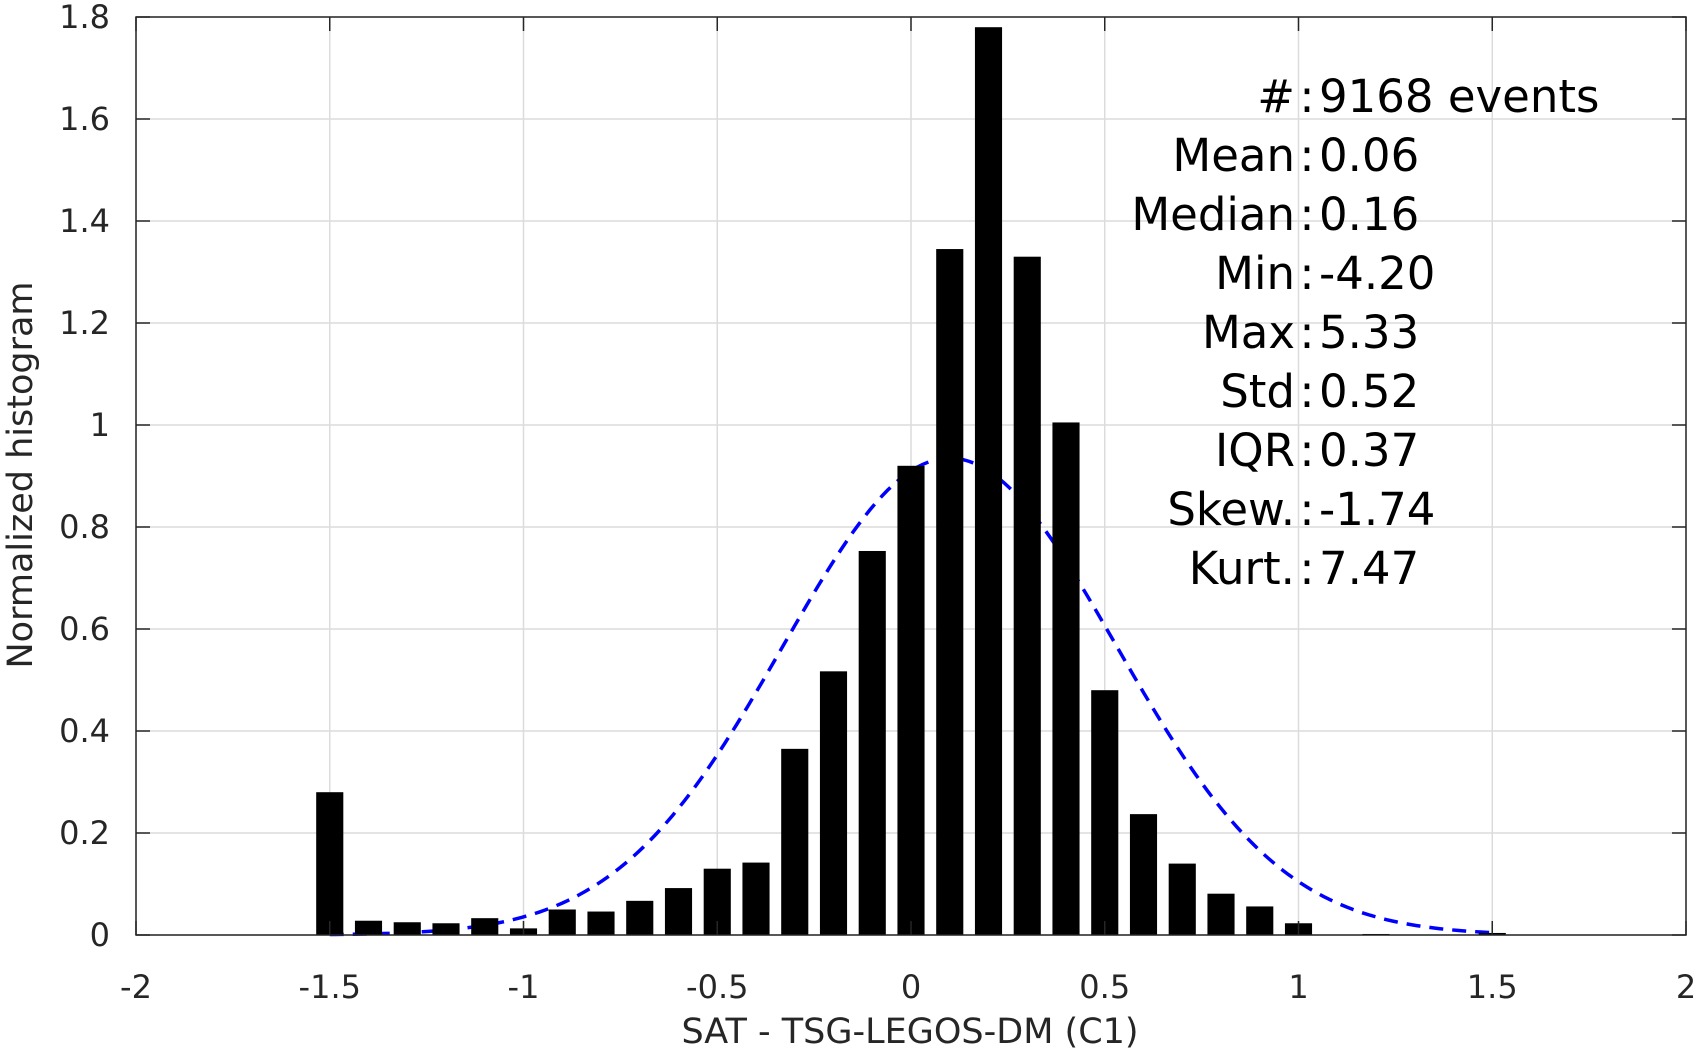 The width and height of the screenshot is (1703, 1053). What do you see at coordinates (136, 987) in the screenshot?
I see `x-tick-label-0: -2` at bounding box center [136, 987].